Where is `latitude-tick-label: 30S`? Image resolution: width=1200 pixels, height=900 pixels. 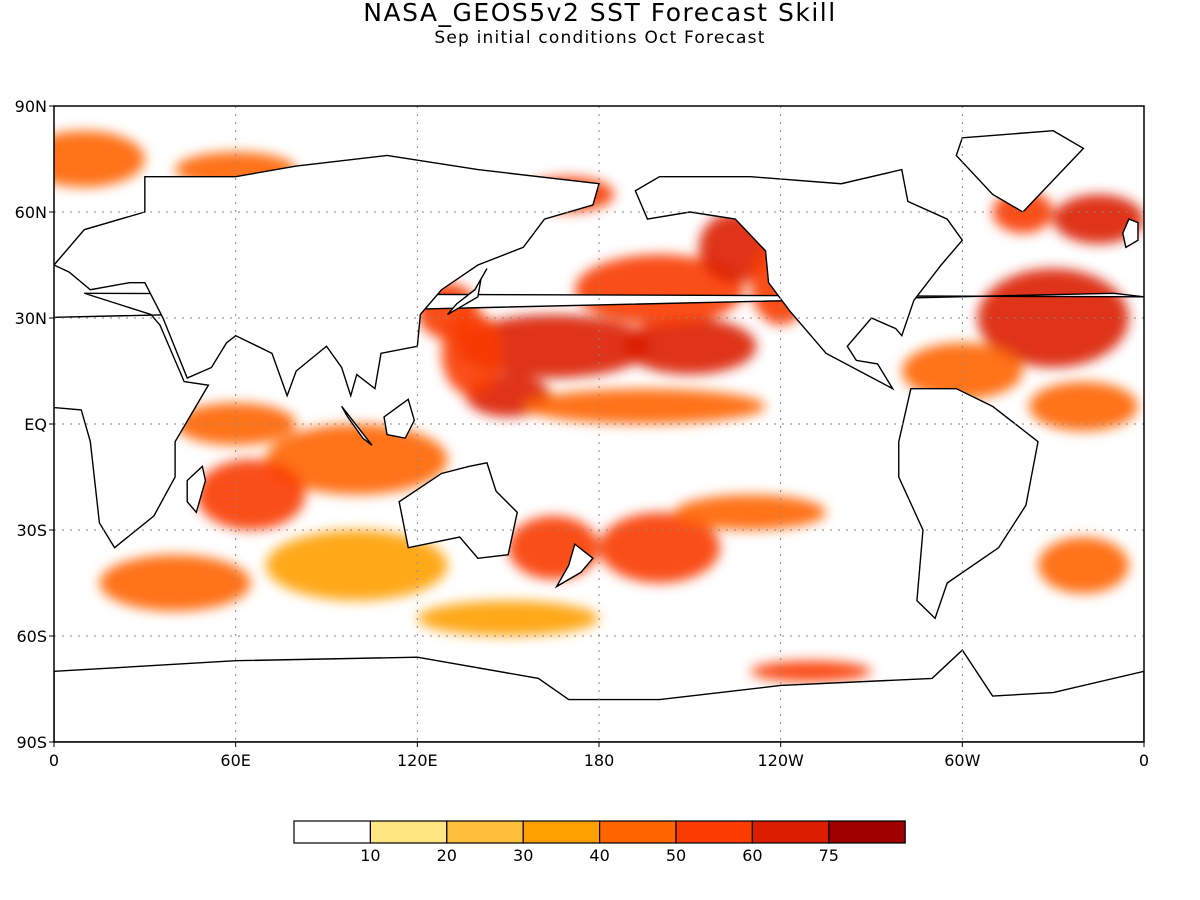 latitude-tick-label: 30S is located at coordinates (31, 530).